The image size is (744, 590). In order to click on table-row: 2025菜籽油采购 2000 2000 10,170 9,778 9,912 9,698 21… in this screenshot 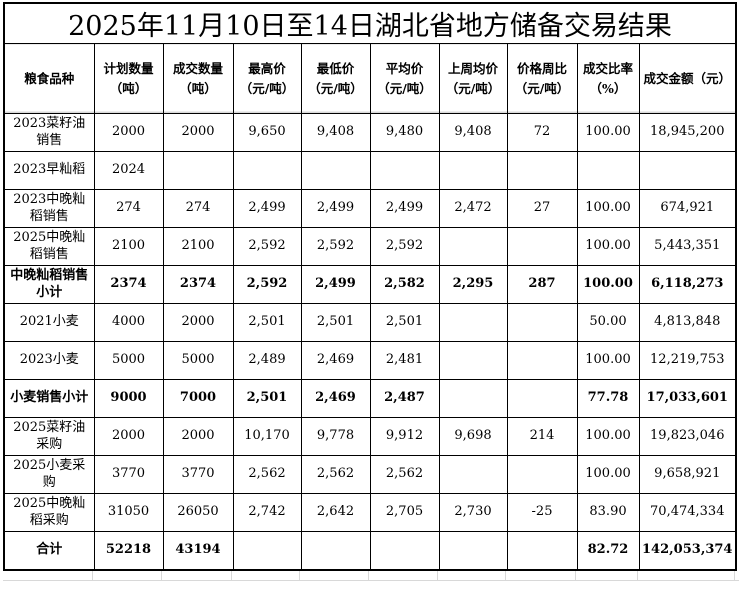, I will do `click(370, 436)`.